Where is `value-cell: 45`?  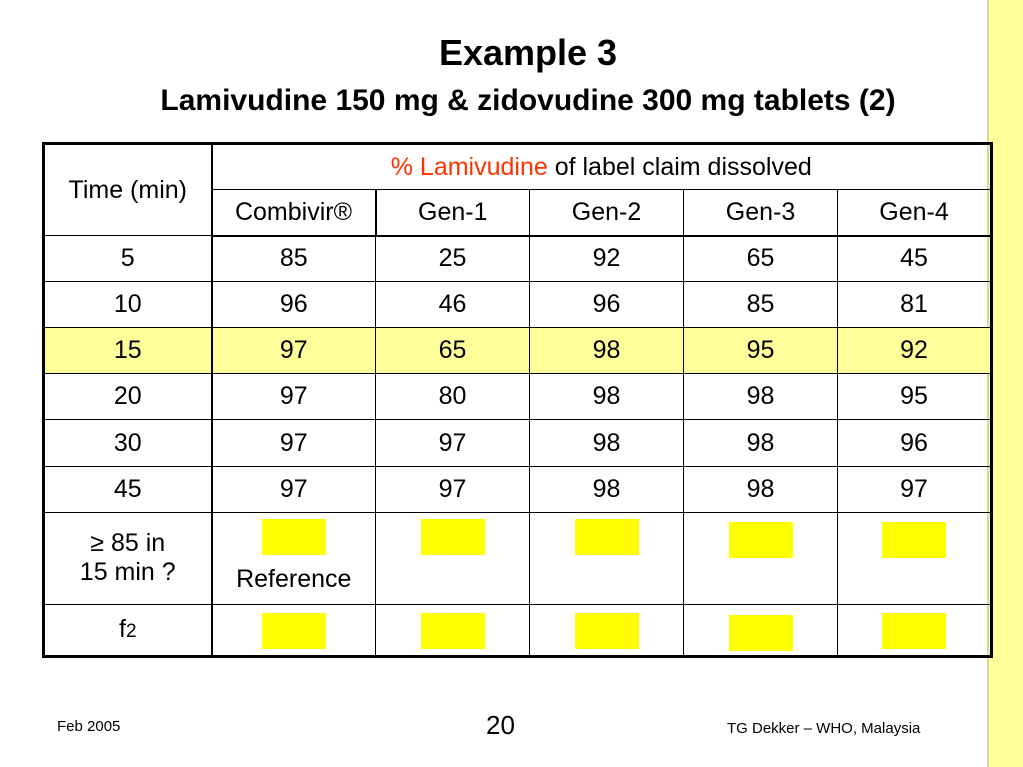 value-cell: 45 is located at coordinates (914, 259).